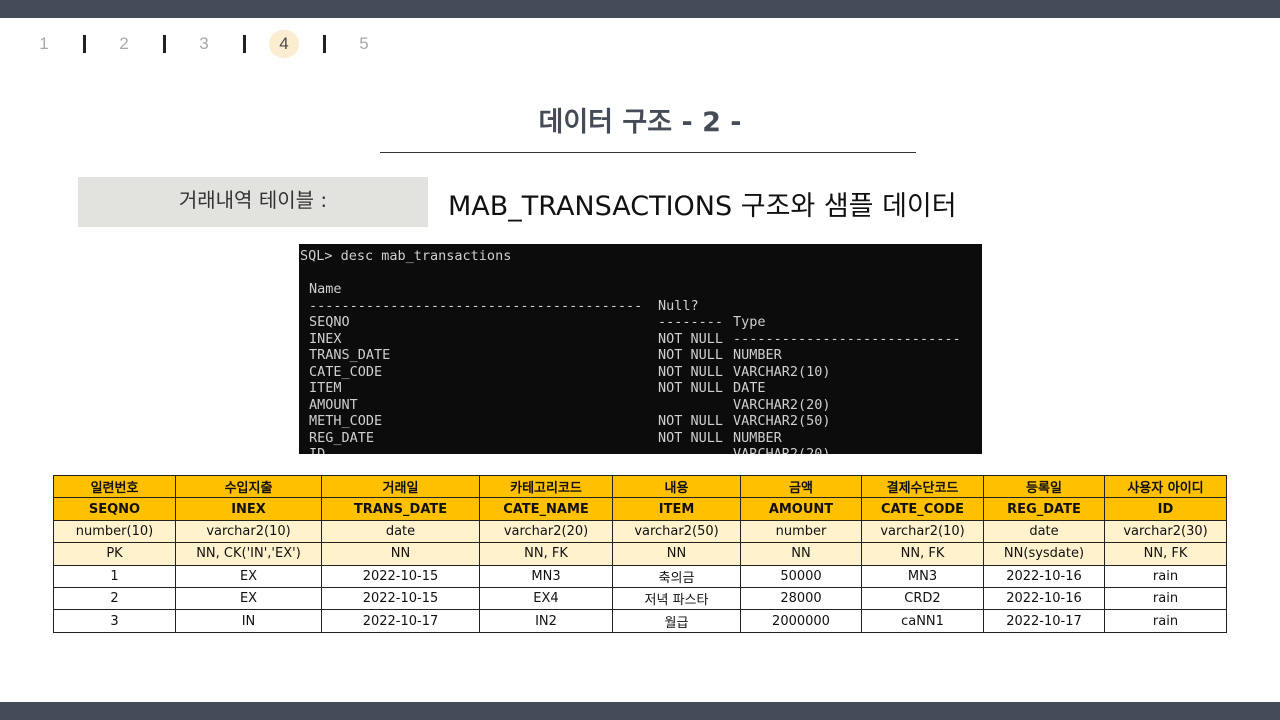 The width and height of the screenshot is (1280, 720). I want to click on terminal-column-row: CATE_CODE NOT NULL VARCHAR2(20), so click(640, 380).